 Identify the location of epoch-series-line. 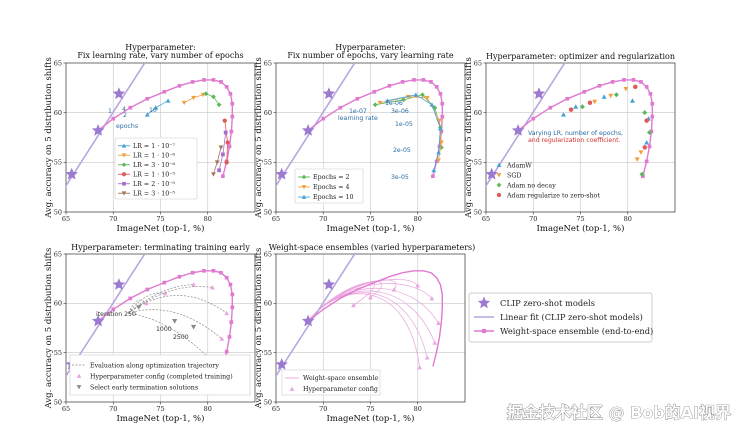
(414, 132).